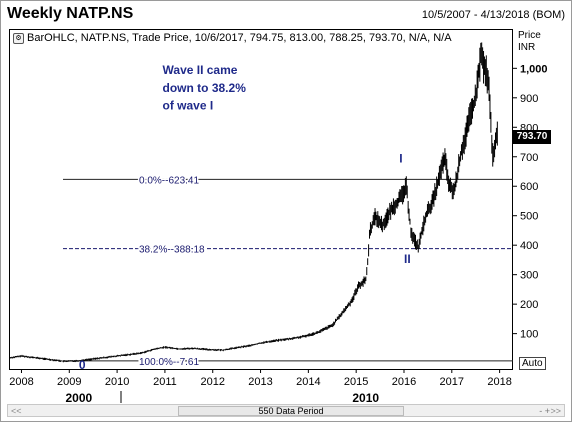 This screenshot has height=423, width=572. What do you see at coordinates (70, 13) in the screenshot?
I see `chart-title: Weekly NATP.NS` at bounding box center [70, 13].